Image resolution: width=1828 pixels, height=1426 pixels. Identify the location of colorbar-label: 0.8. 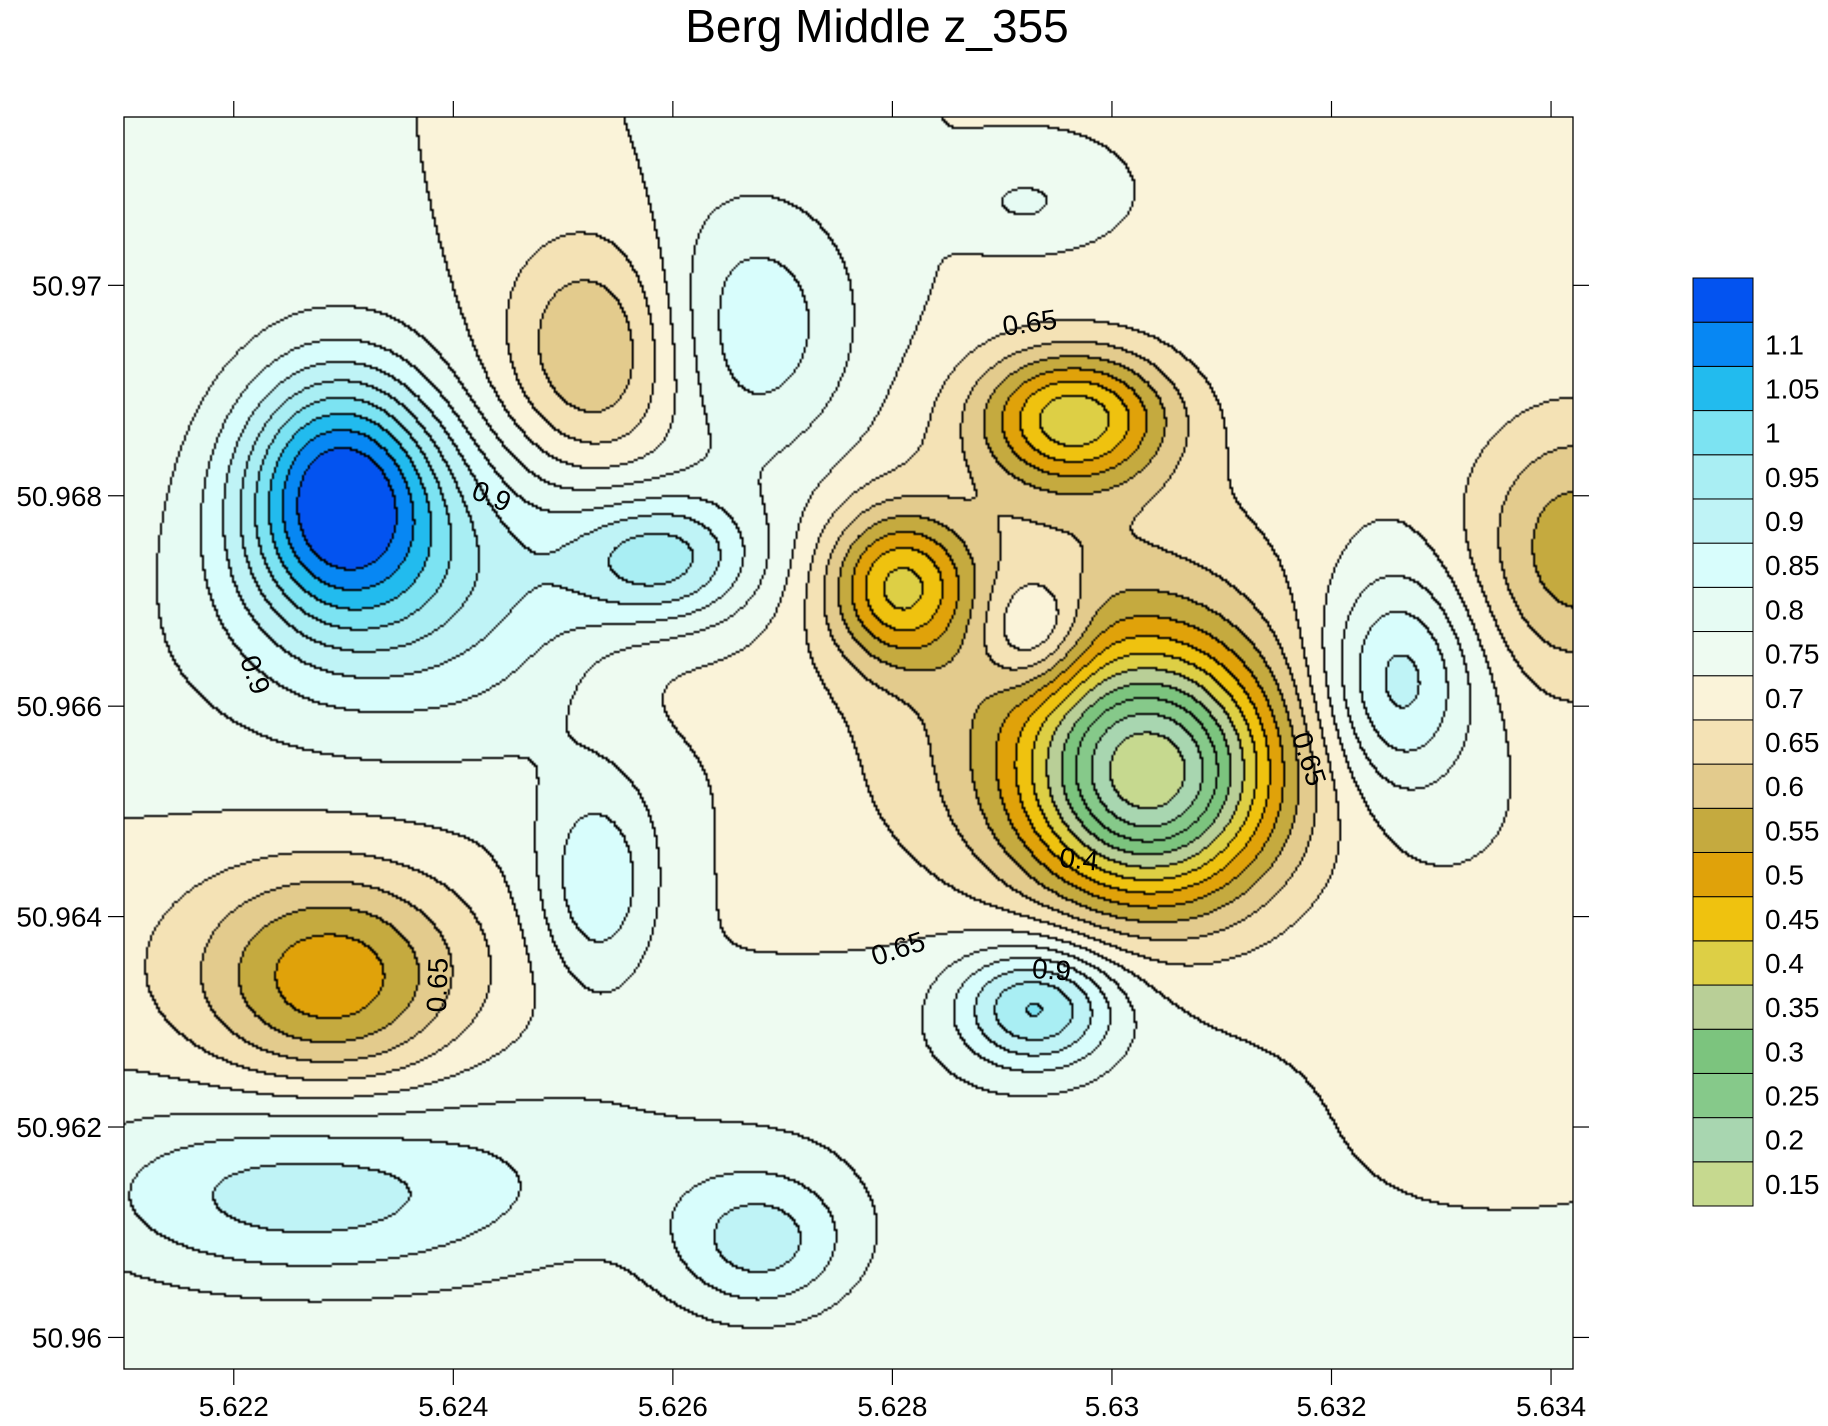
(1784, 609).